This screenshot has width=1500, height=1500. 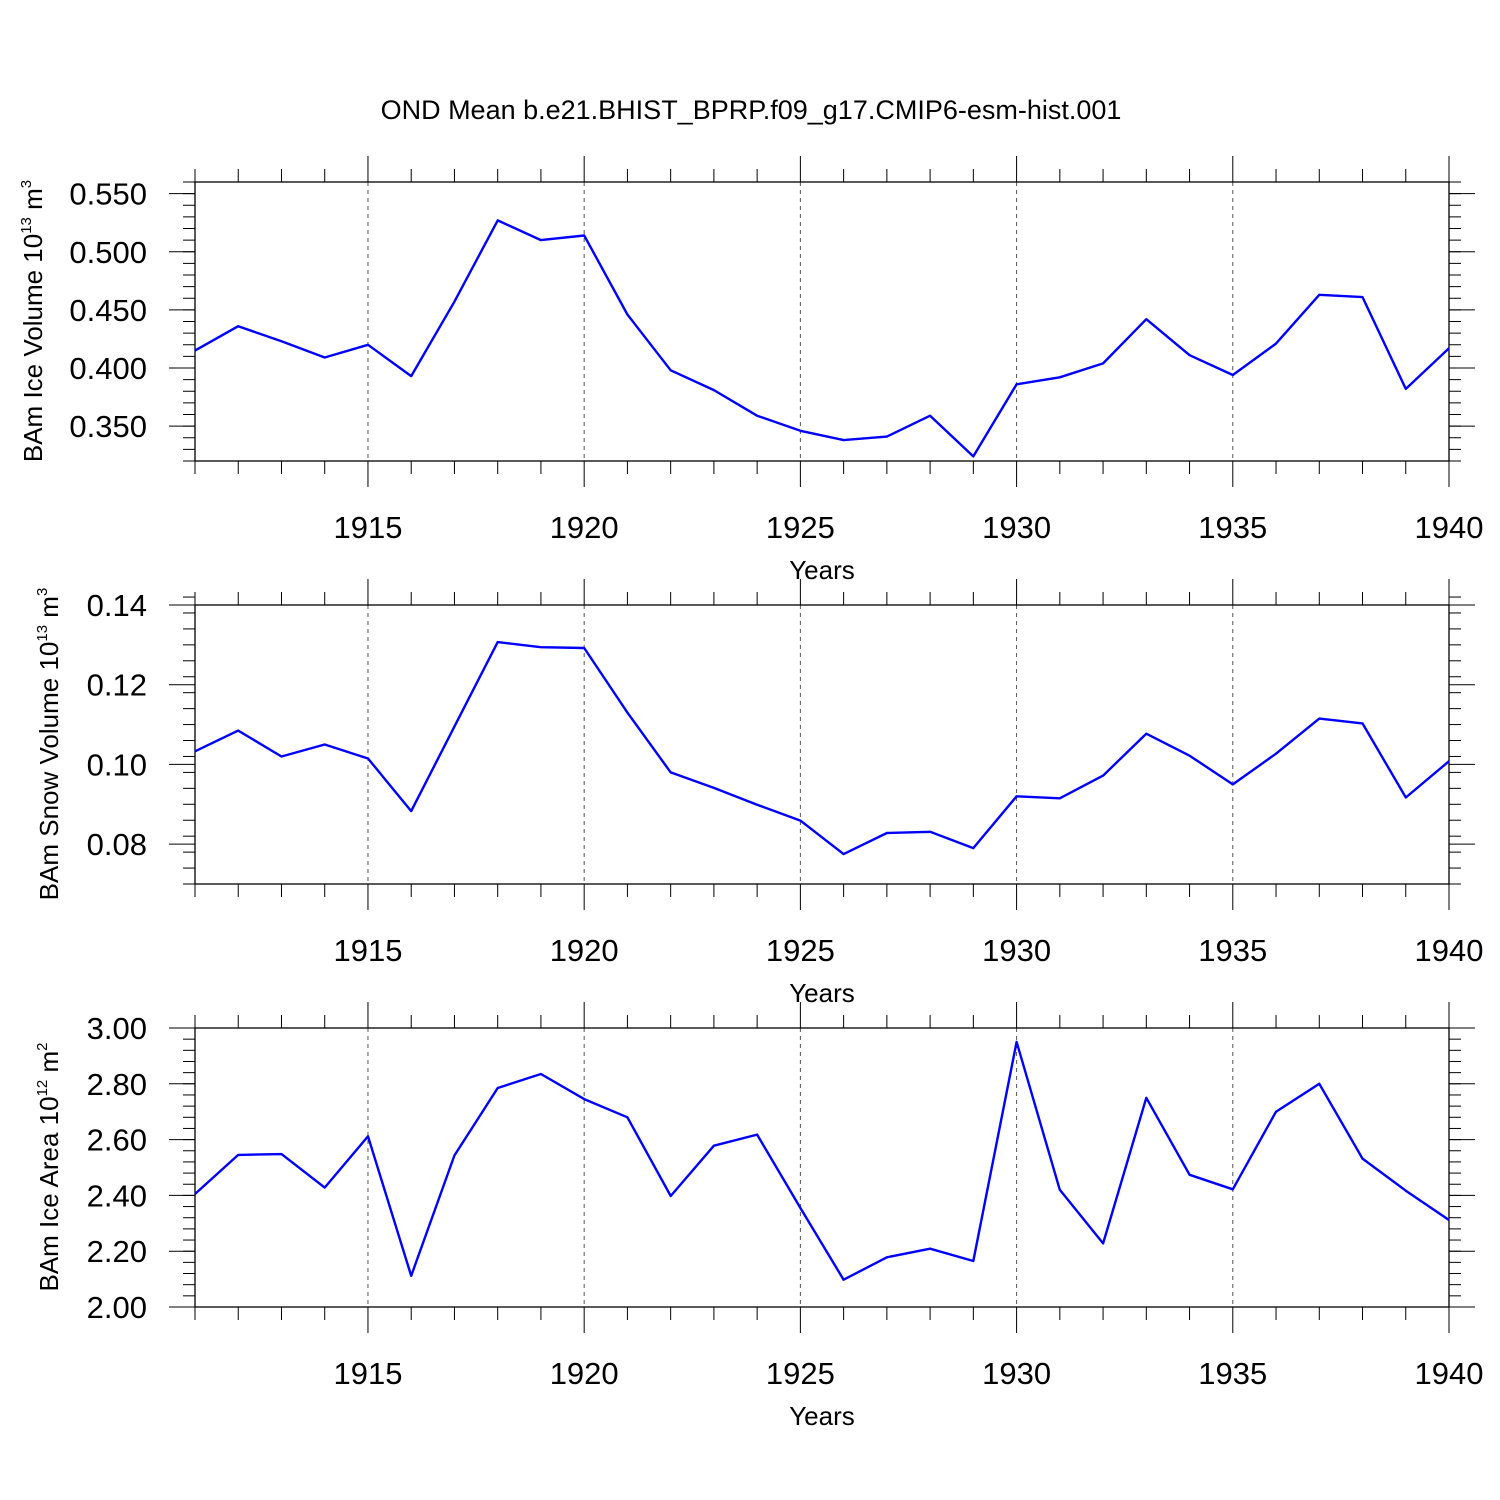 I want to click on y-tick-label: 0.08, so click(x=117, y=844).